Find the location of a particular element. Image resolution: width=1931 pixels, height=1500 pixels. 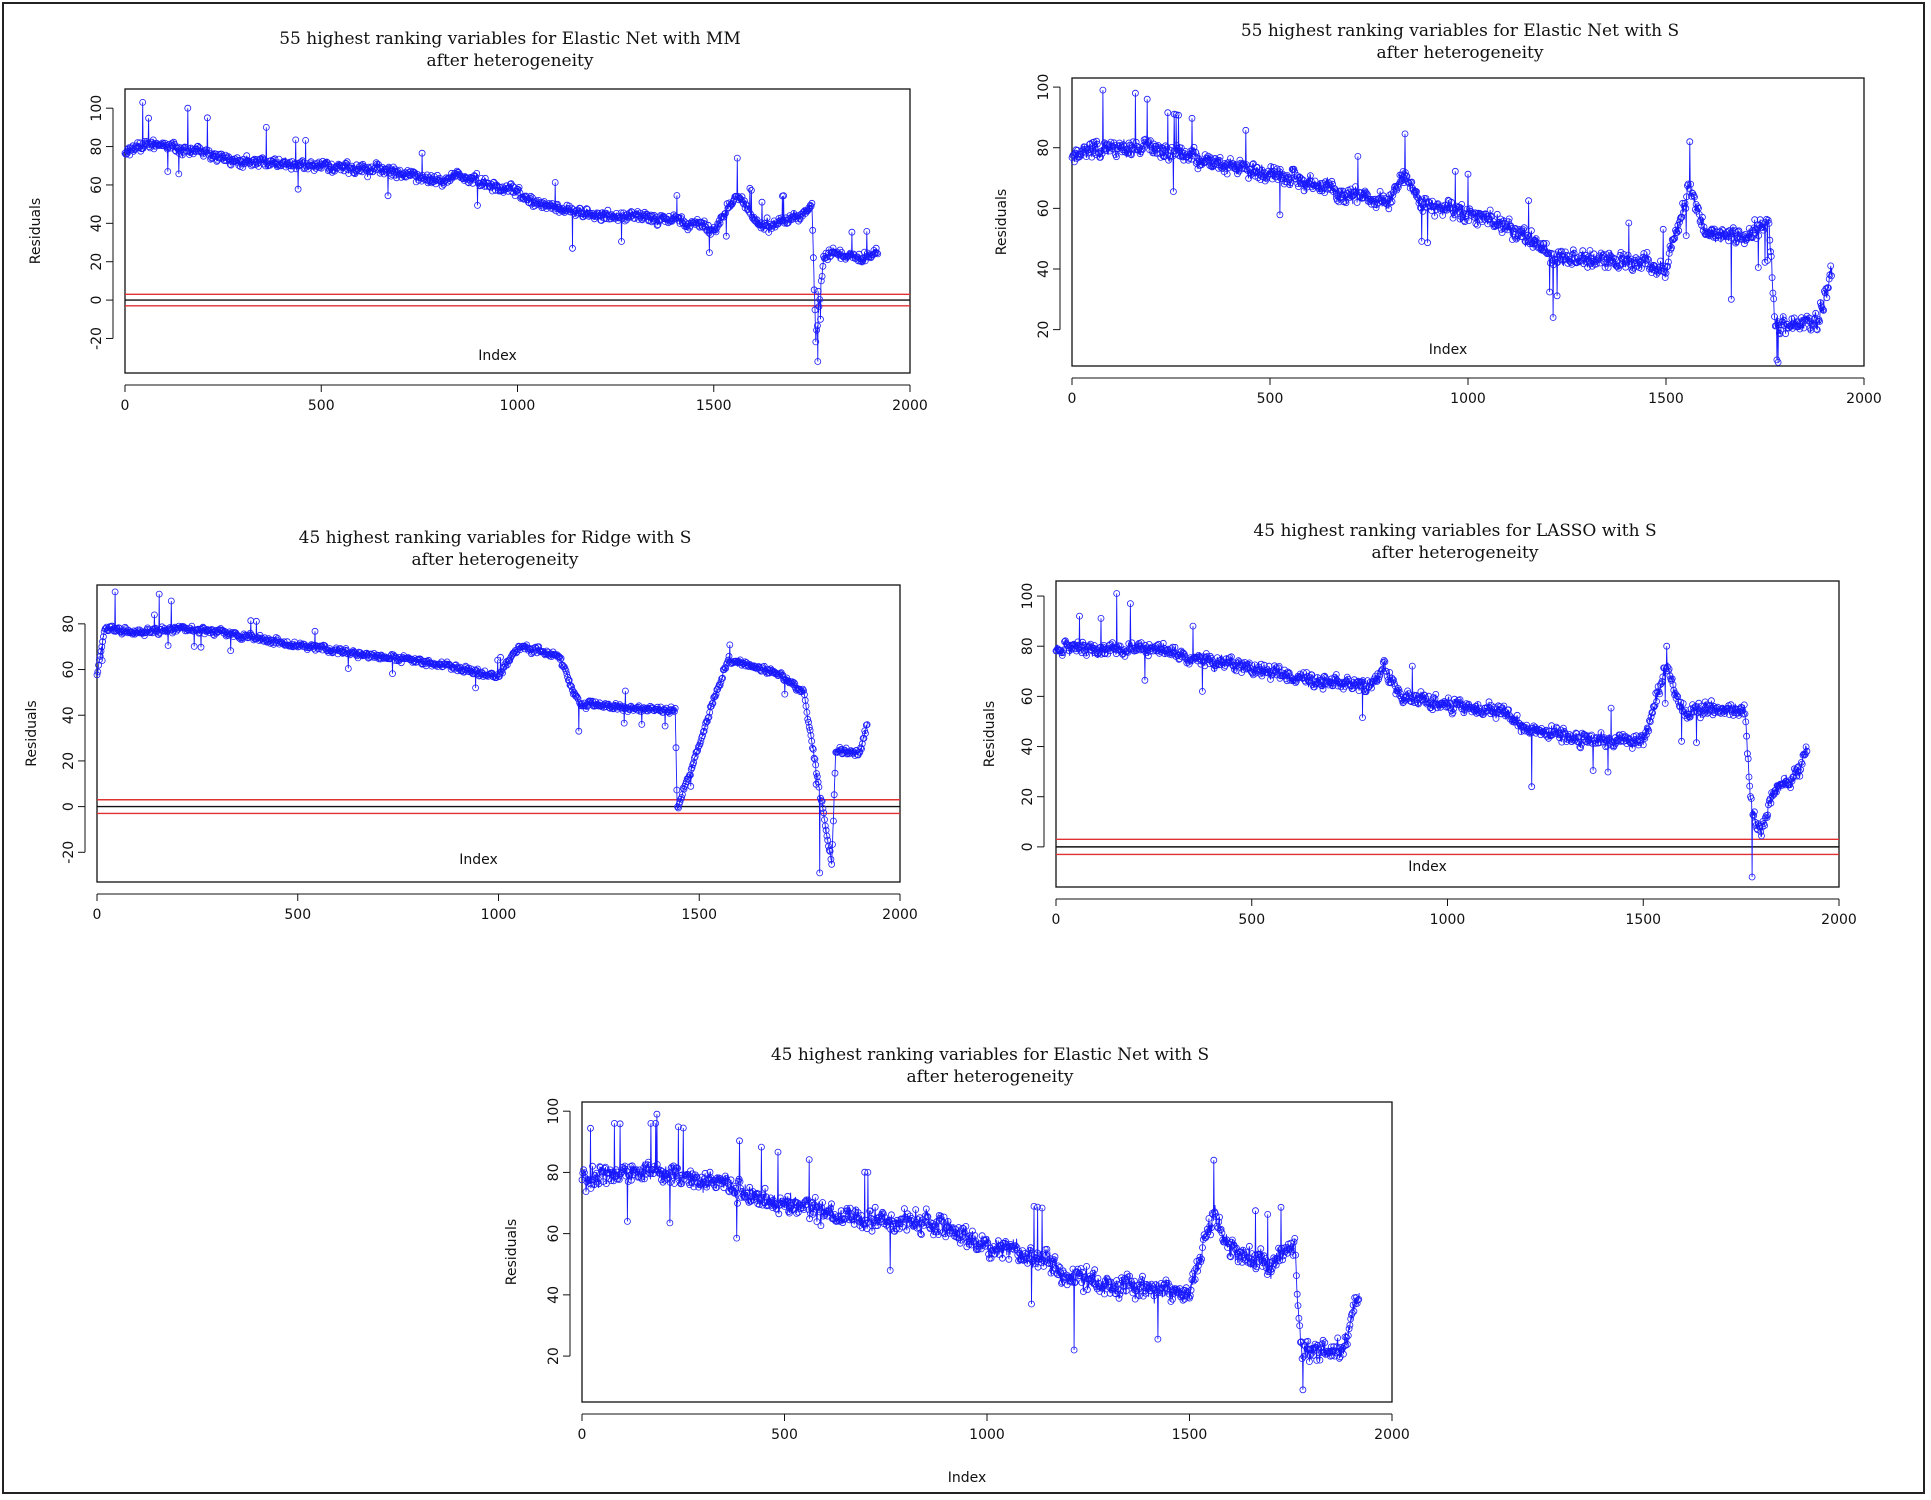

x-tick-label: 0 is located at coordinates (97, 915).